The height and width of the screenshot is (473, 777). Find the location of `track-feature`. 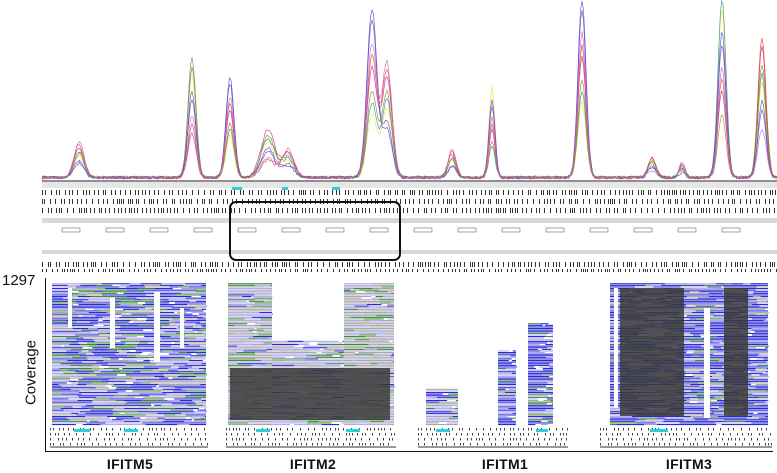

track-feature is located at coordinates (643, 230).